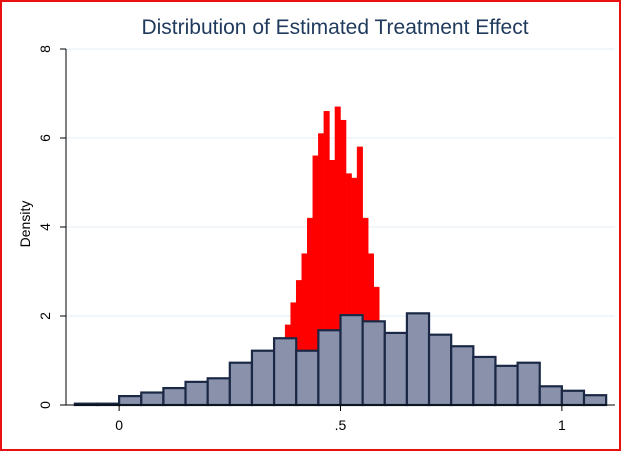 The width and height of the screenshot is (621, 451). What do you see at coordinates (341, 425) in the screenshot?
I see `x-tick-label-1: .5` at bounding box center [341, 425].